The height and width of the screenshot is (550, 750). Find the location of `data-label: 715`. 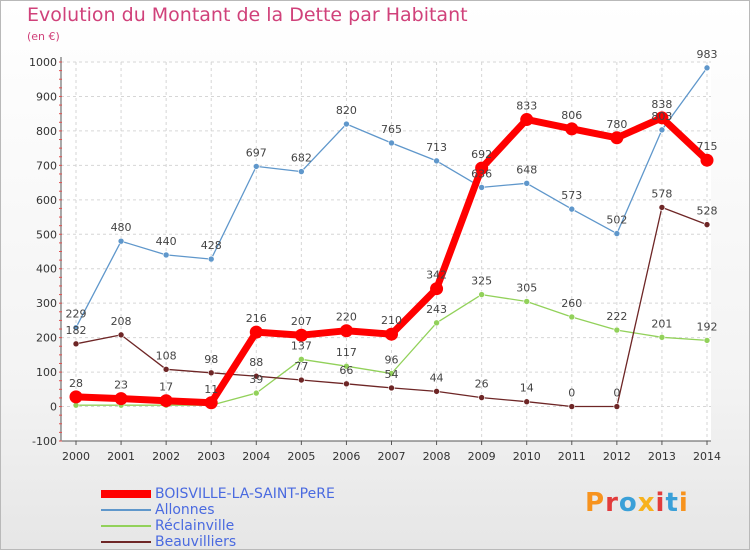

data-label: 715 is located at coordinates (707, 146).